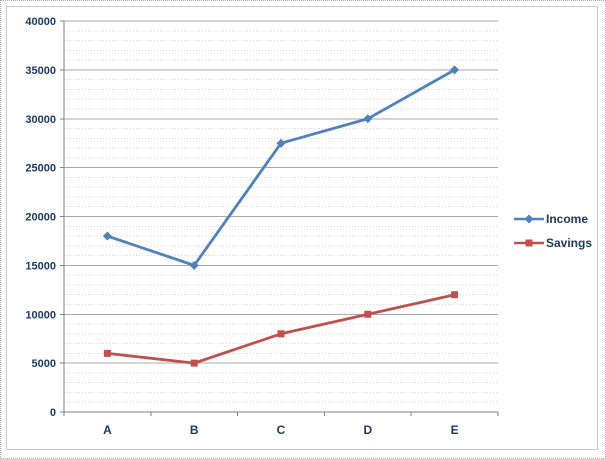 This screenshot has height=459, width=606. Describe the element at coordinates (455, 70) in the screenshot. I see `income-point-E` at that location.